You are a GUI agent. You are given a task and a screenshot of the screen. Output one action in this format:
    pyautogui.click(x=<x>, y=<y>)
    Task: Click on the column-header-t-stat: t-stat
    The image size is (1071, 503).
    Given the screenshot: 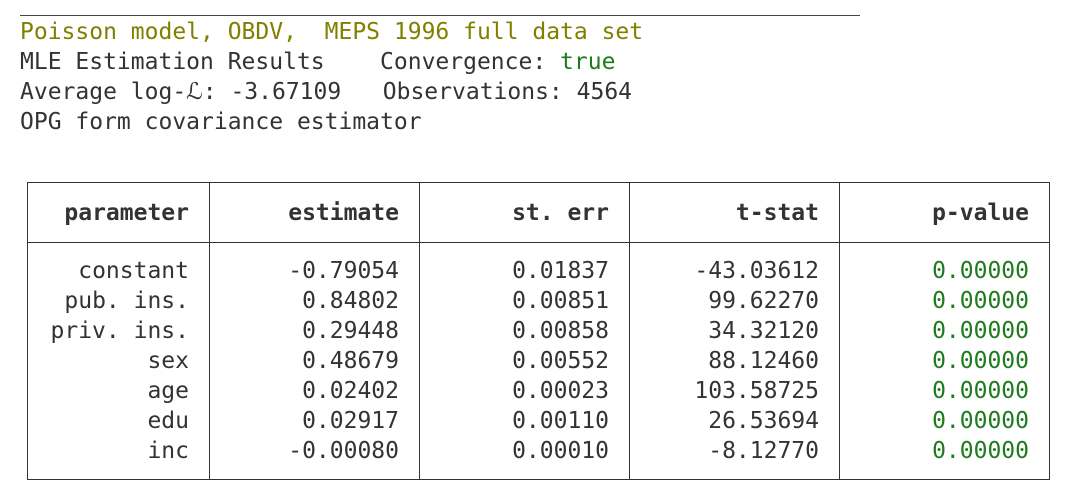 What is the action you would take?
    pyautogui.click(x=734, y=212)
    